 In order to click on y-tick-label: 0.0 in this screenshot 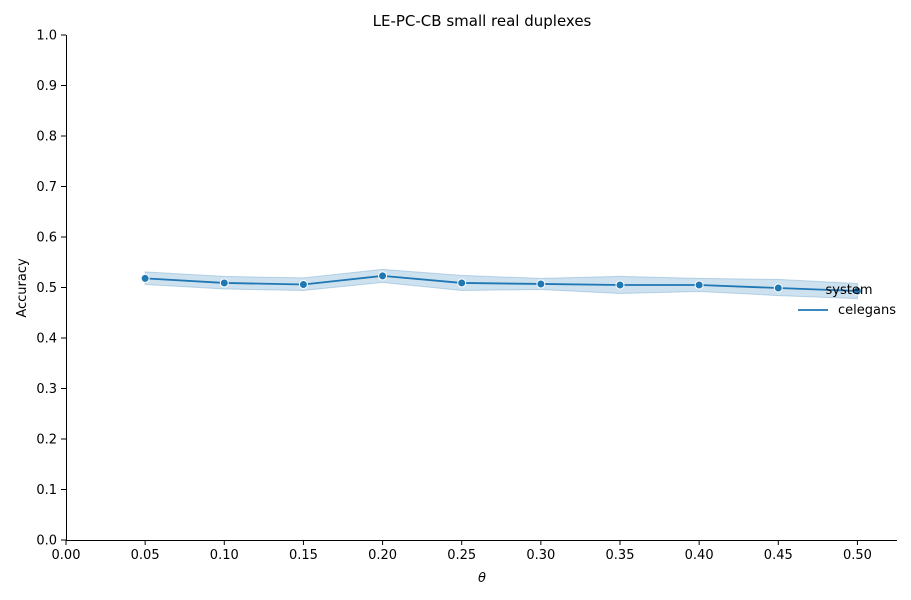, I will do `click(46, 541)`.